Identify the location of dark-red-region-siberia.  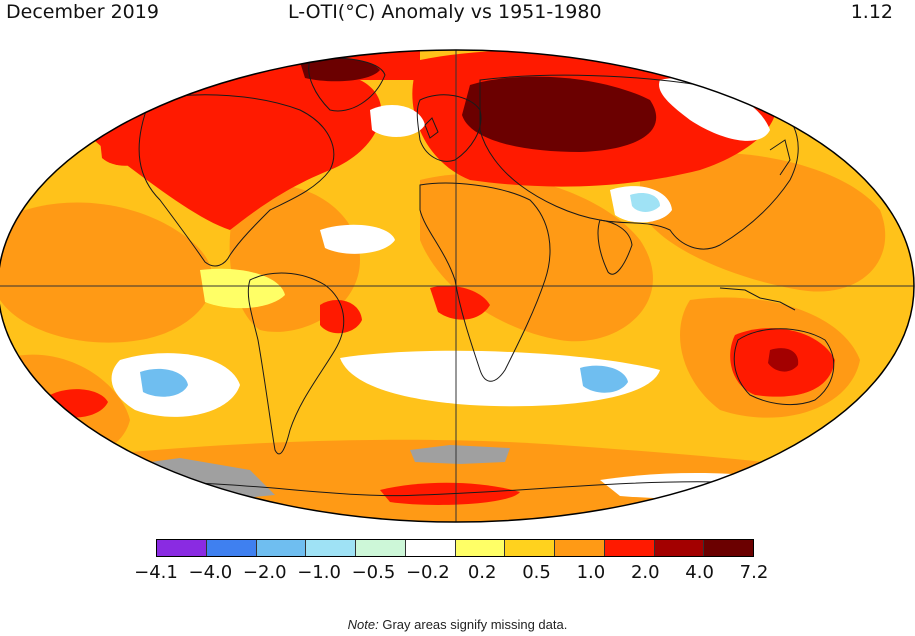
(559, 114).